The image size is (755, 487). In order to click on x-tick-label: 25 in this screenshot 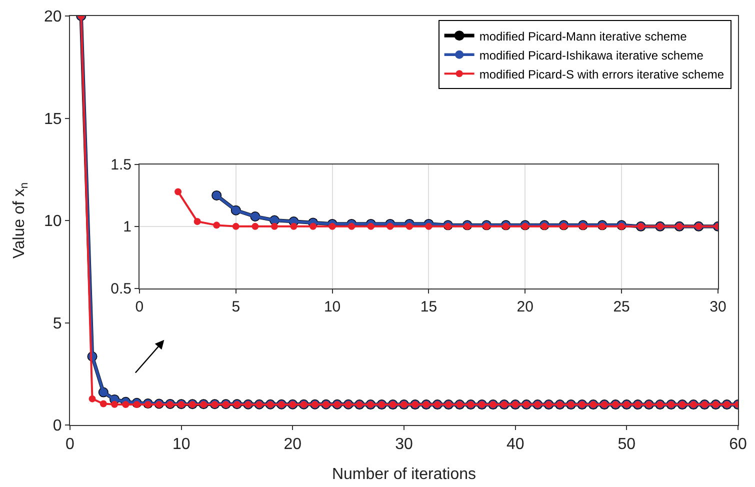, I will do `click(621, 307)`.